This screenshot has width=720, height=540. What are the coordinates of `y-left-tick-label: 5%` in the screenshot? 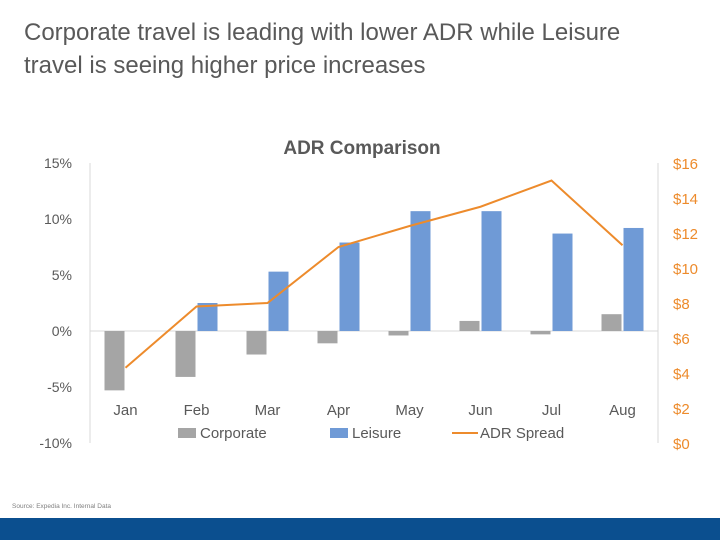 It's located at (62, 275).